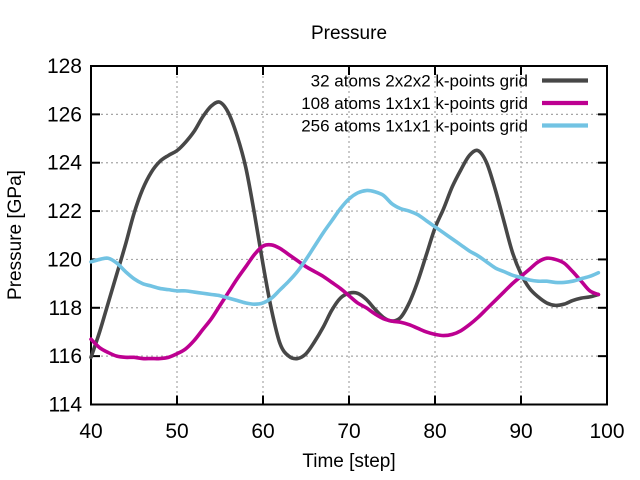 The height and width of the screenshot is (480, 640). Describe the element at coordinates (64, 211) in the screenshot. I see `y-tick-label-122: 122` at that location.